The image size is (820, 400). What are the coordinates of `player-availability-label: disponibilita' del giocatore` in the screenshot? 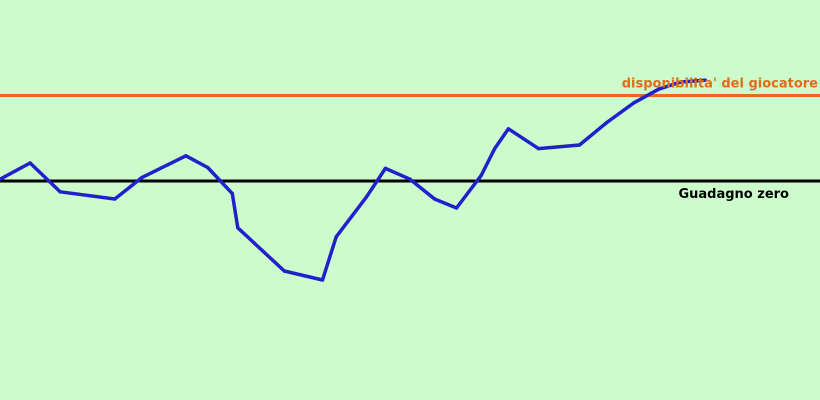 It's located at (720, 84).